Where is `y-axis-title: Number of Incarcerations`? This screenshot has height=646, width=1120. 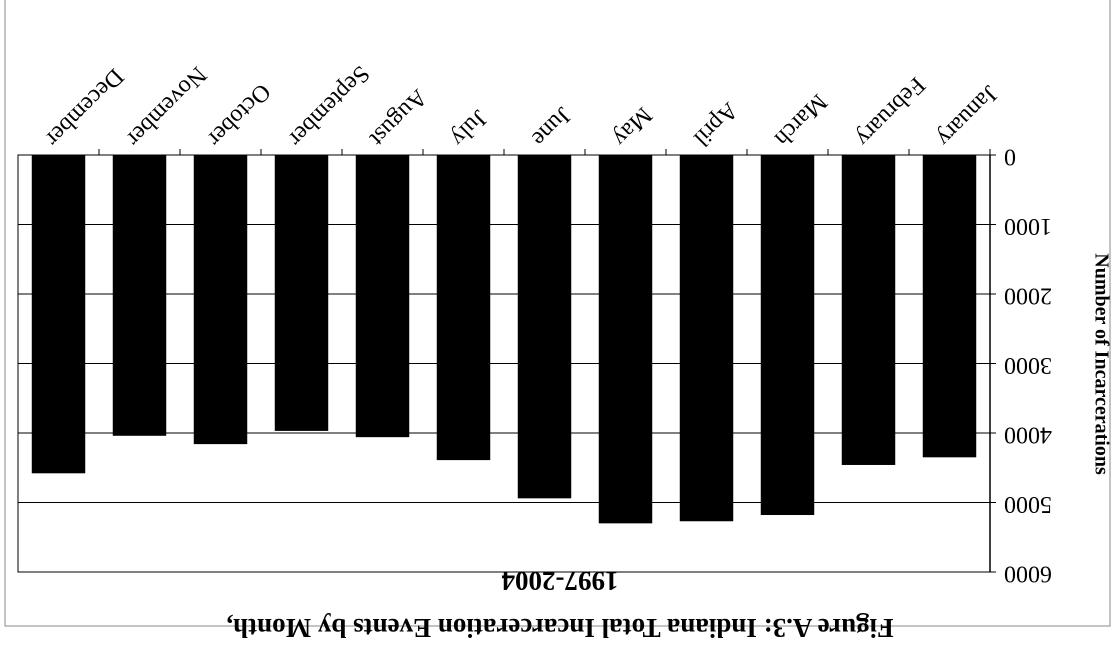
y-axis-title: Number of Incarcerations is located at coordinates (1101, 364).